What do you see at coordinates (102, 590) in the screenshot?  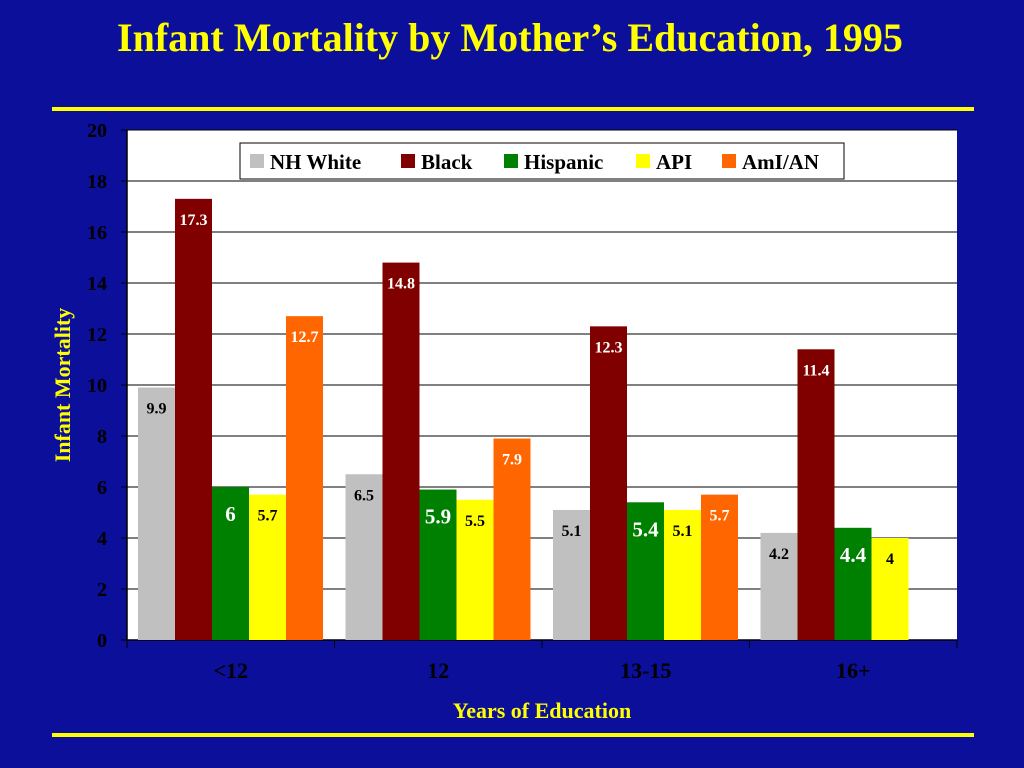 I see `y-tick-label: 2` at bounding box center [102, 590].